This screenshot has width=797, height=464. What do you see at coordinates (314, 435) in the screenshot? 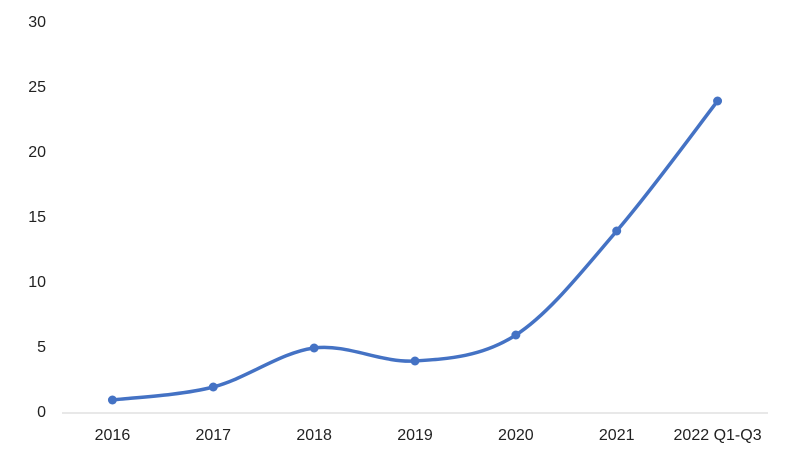
I see `x-tick-label: 2018` at bounding box center [314, 435].